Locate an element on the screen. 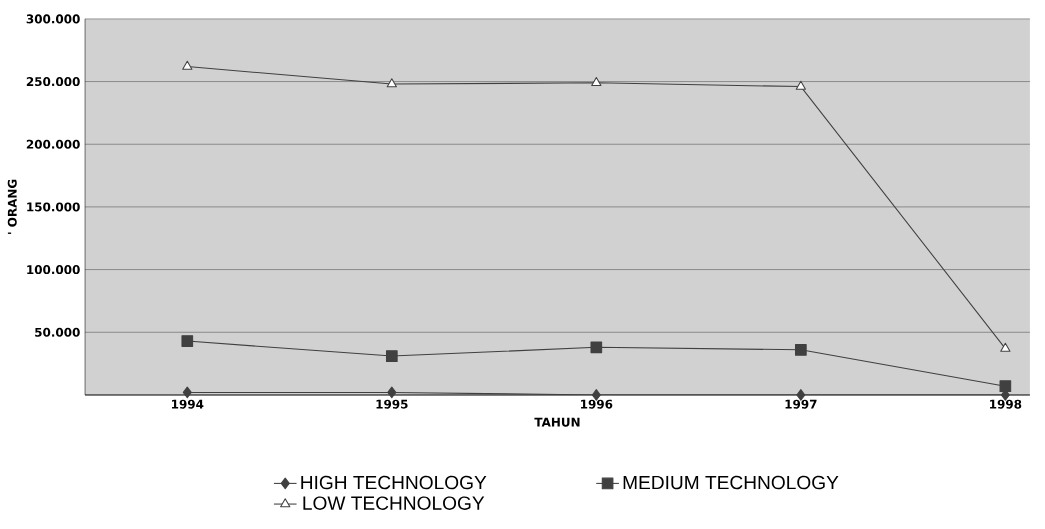 This screenshot has width=1045, height=529. legend-label: HIGH TECHNOLOGY is located at coordinates (394, 482).